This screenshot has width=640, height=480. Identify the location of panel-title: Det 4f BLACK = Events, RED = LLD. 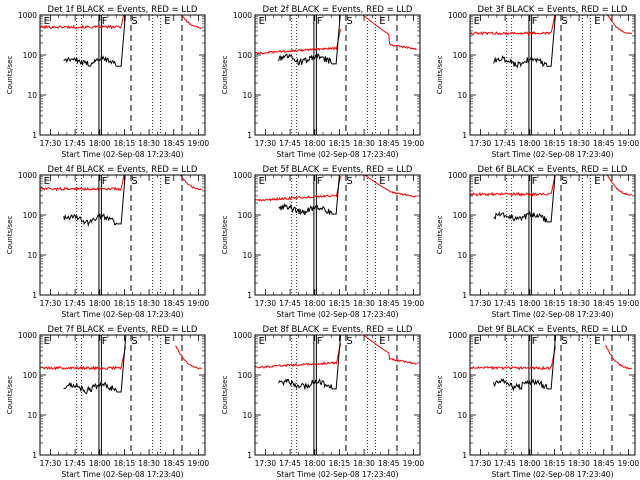
(123, 170).